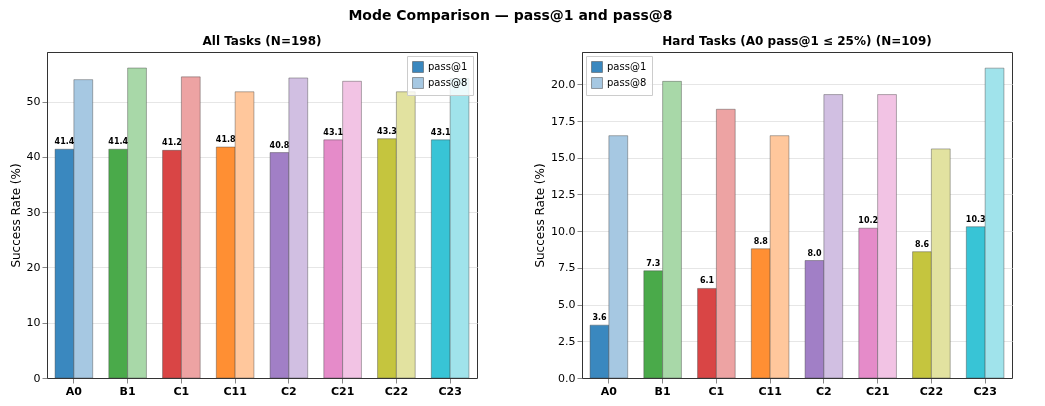 This screenshot has height=406, width=1045. I want to click on data-label: 8.6, so click(922, 244).